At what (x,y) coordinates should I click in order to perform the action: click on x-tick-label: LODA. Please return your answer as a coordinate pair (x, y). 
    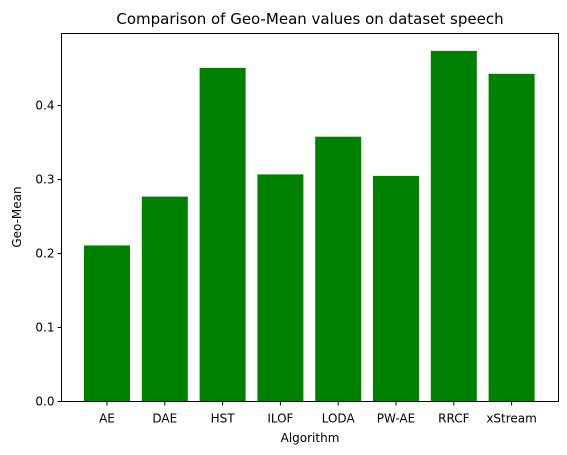
    Looking at the image, I should click on (339, 419).